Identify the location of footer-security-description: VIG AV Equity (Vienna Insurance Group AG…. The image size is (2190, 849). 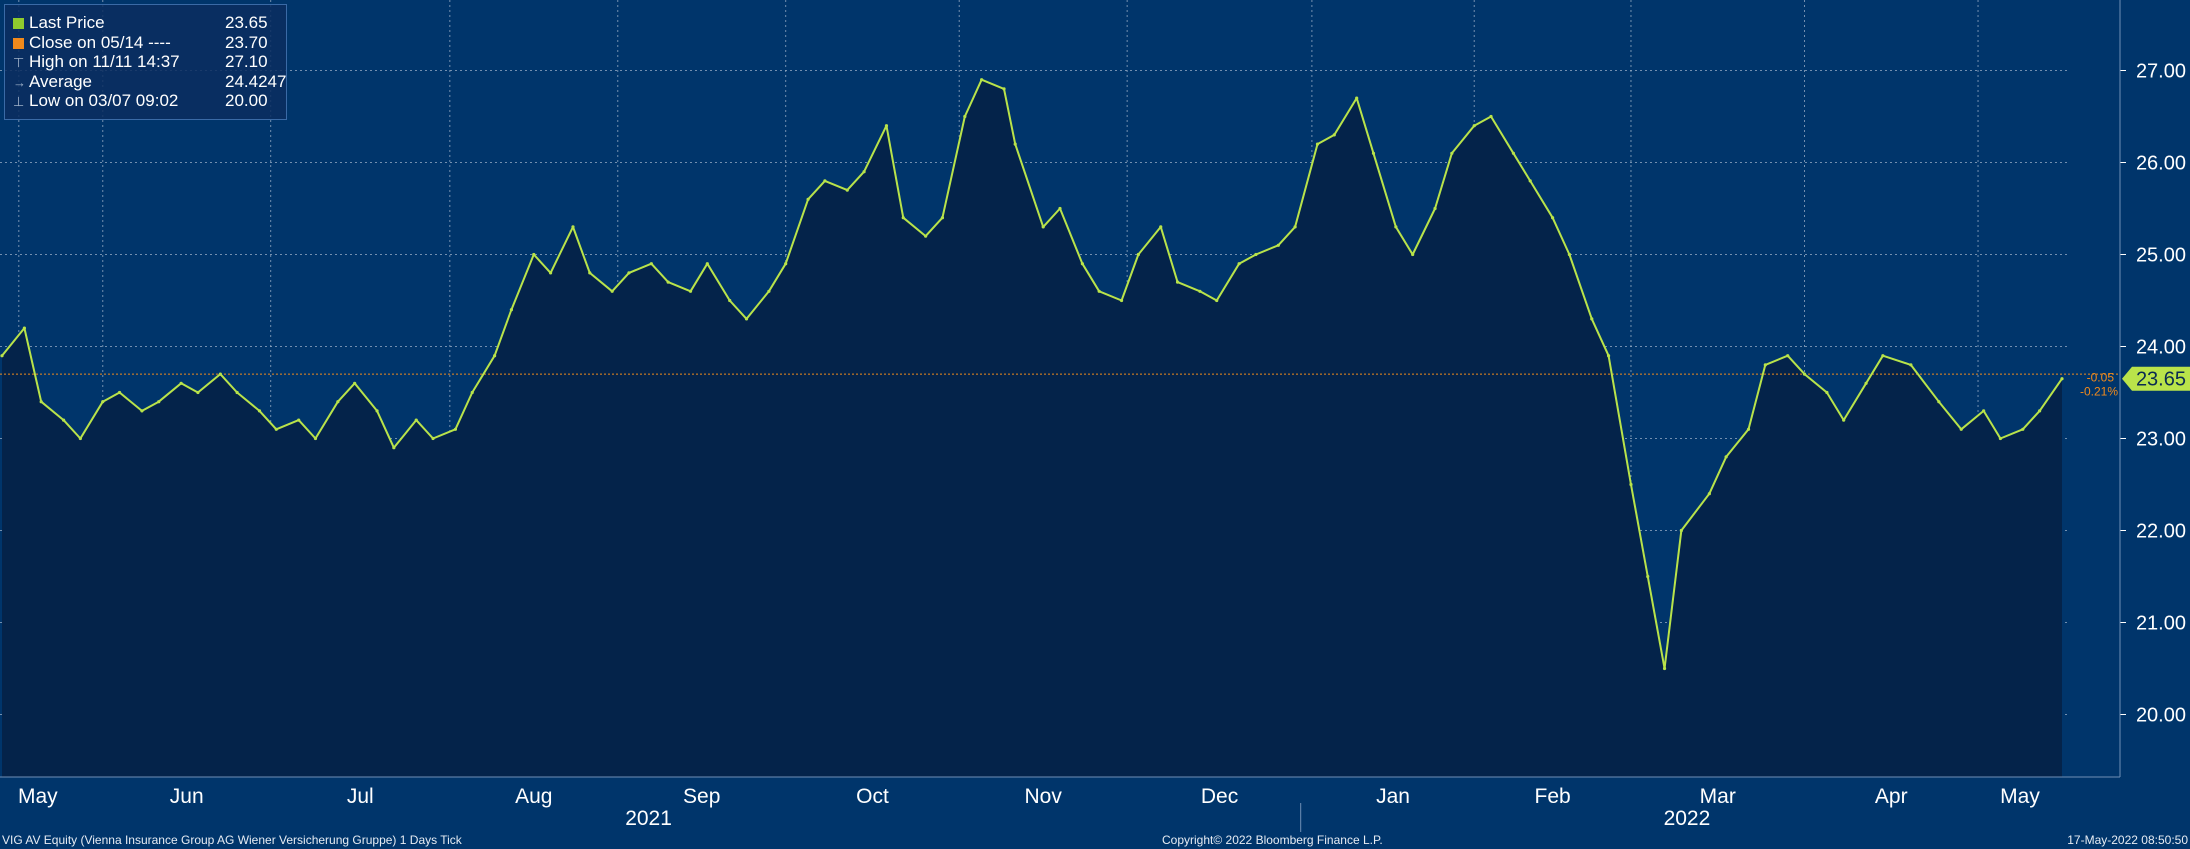
(232, 840).